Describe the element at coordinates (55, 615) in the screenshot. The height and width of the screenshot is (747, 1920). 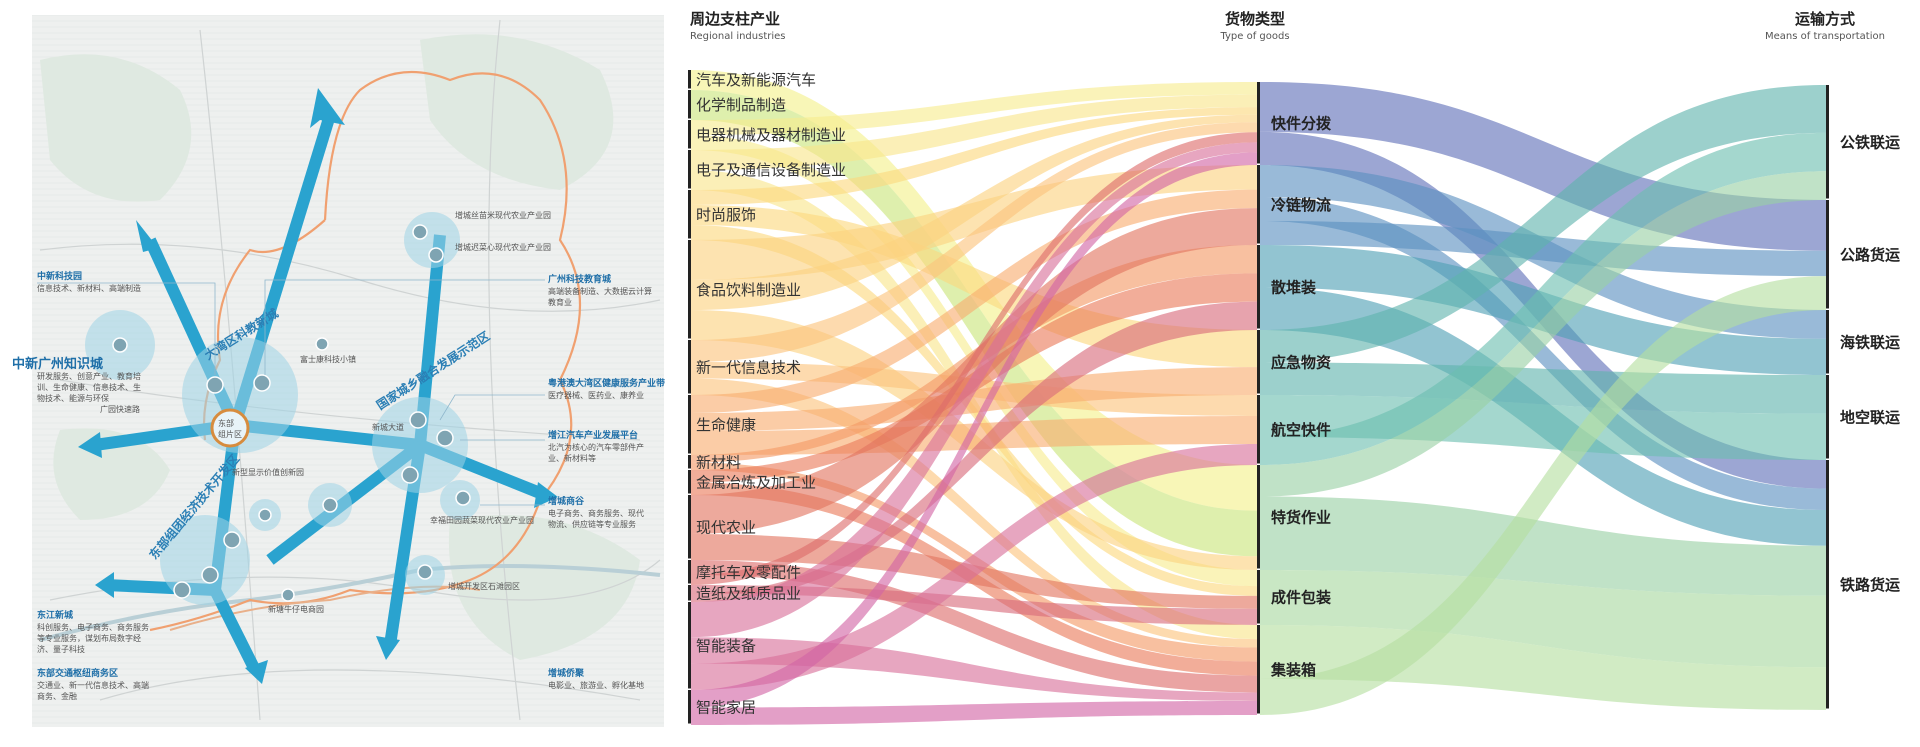
I see `callout-title: 东江新城` at that location.